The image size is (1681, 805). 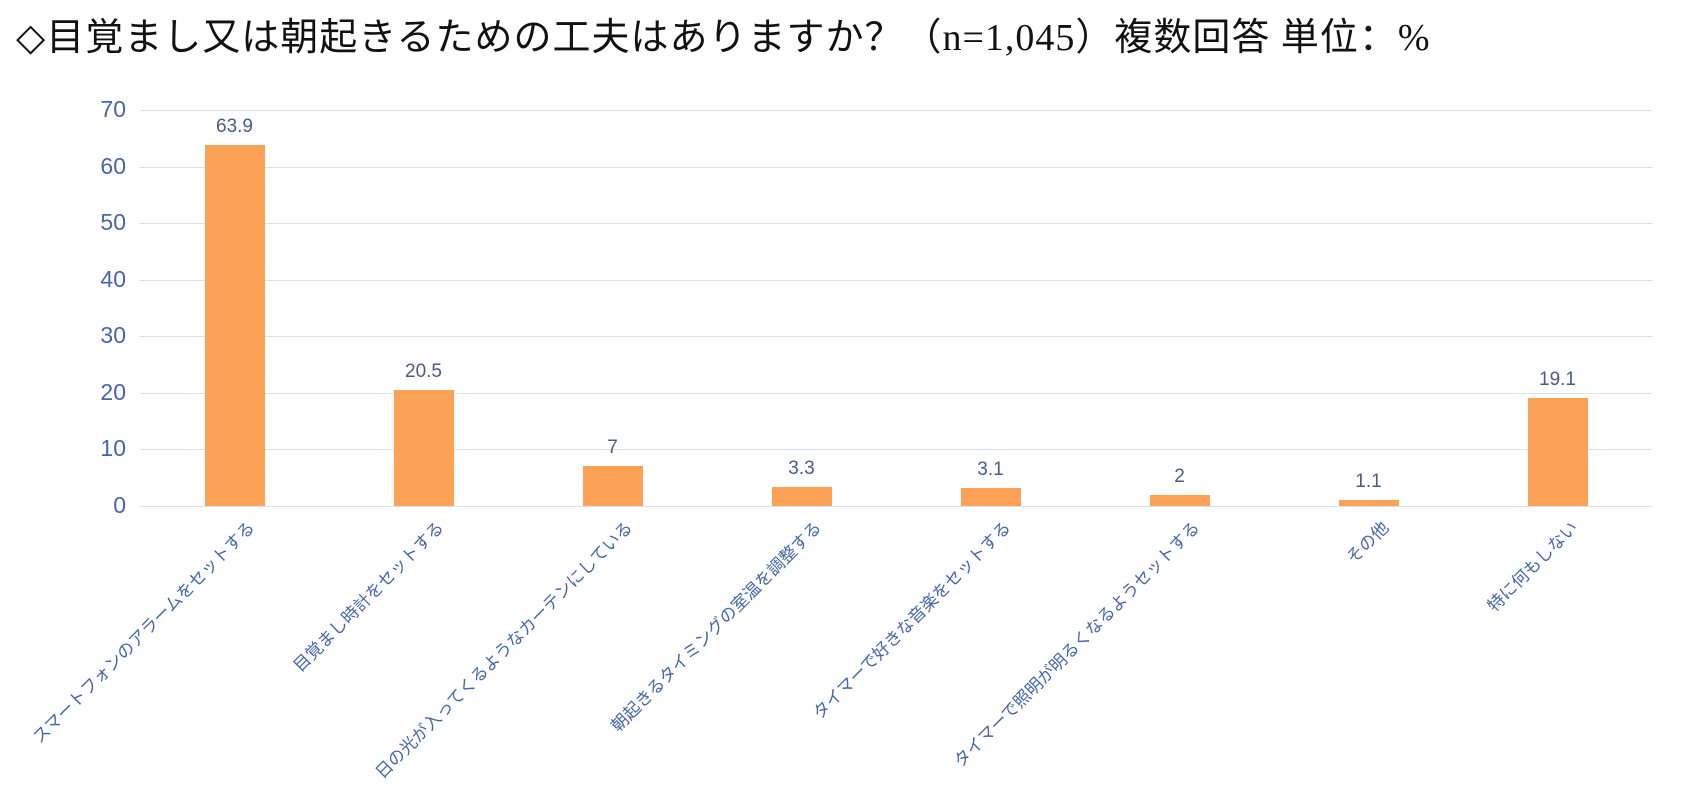 I want to click on y-tick-label: 50, so click(x=113, y=222).